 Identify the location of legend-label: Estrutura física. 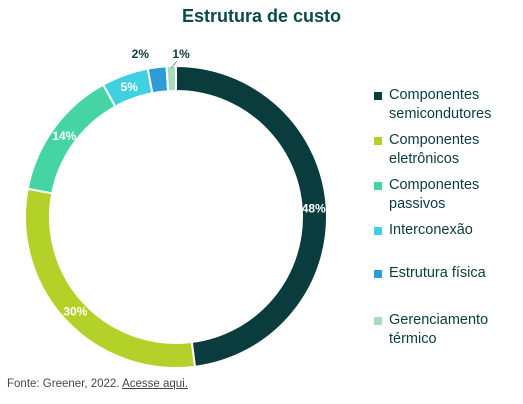
(437, 273).